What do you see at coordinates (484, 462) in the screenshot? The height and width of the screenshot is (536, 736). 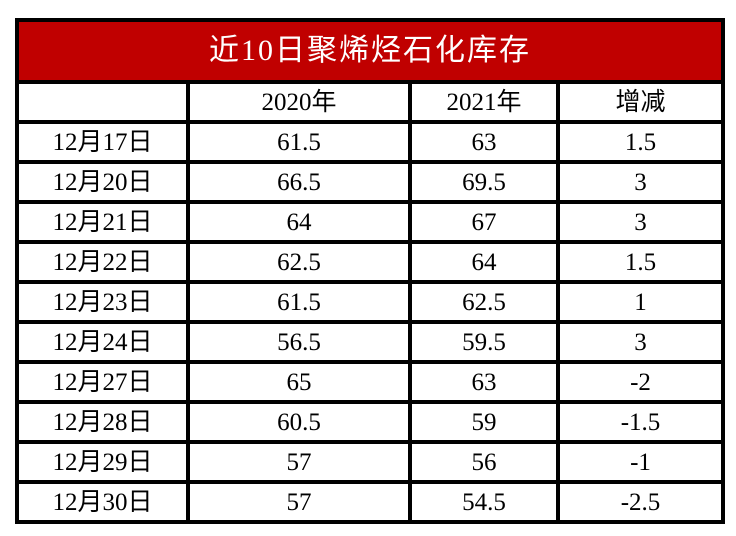 I see `value-2021-cell: 56` at bounding box center [484, 462].